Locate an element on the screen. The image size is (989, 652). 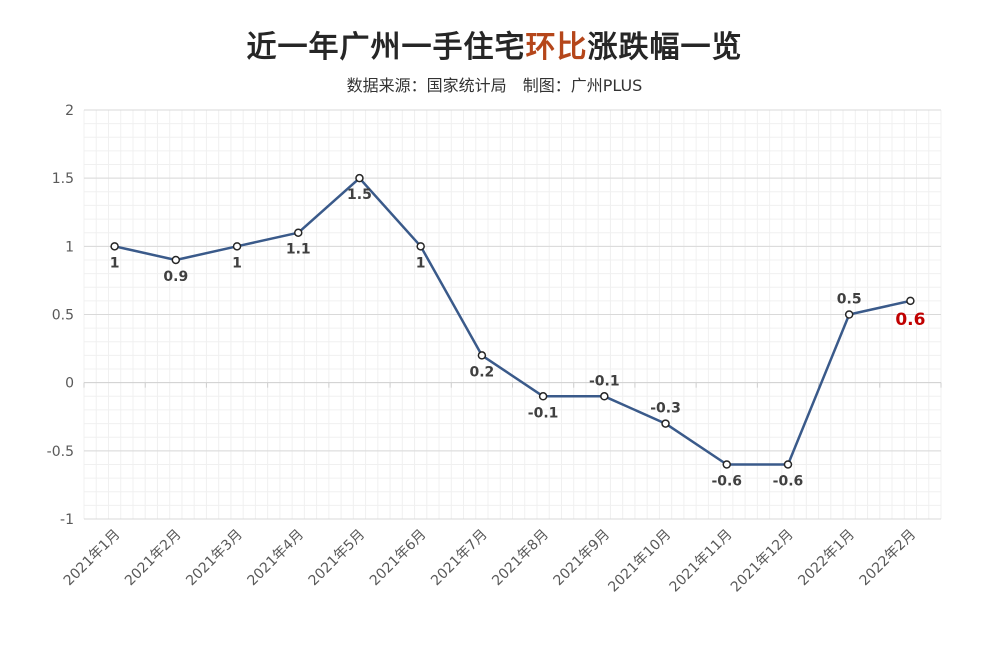
y-tick-label: 2 is located at coordinates (69, 111).